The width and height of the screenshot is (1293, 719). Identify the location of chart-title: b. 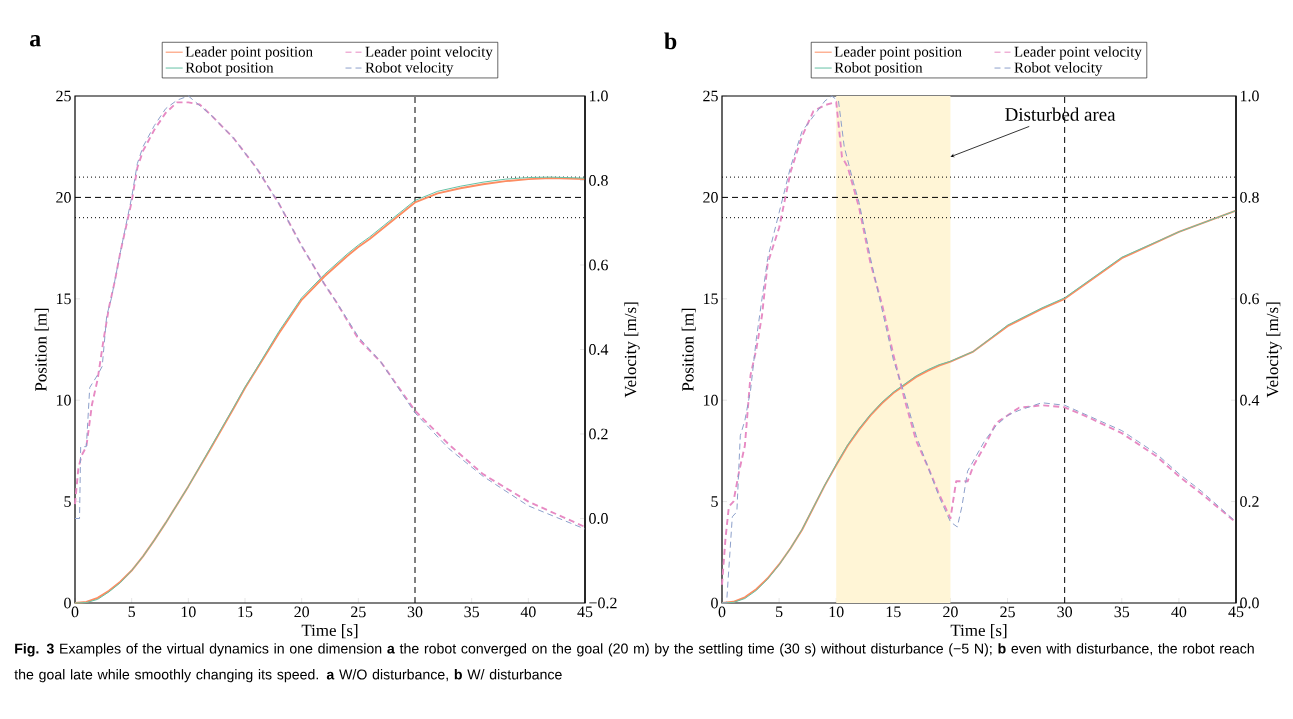
(670, 41).